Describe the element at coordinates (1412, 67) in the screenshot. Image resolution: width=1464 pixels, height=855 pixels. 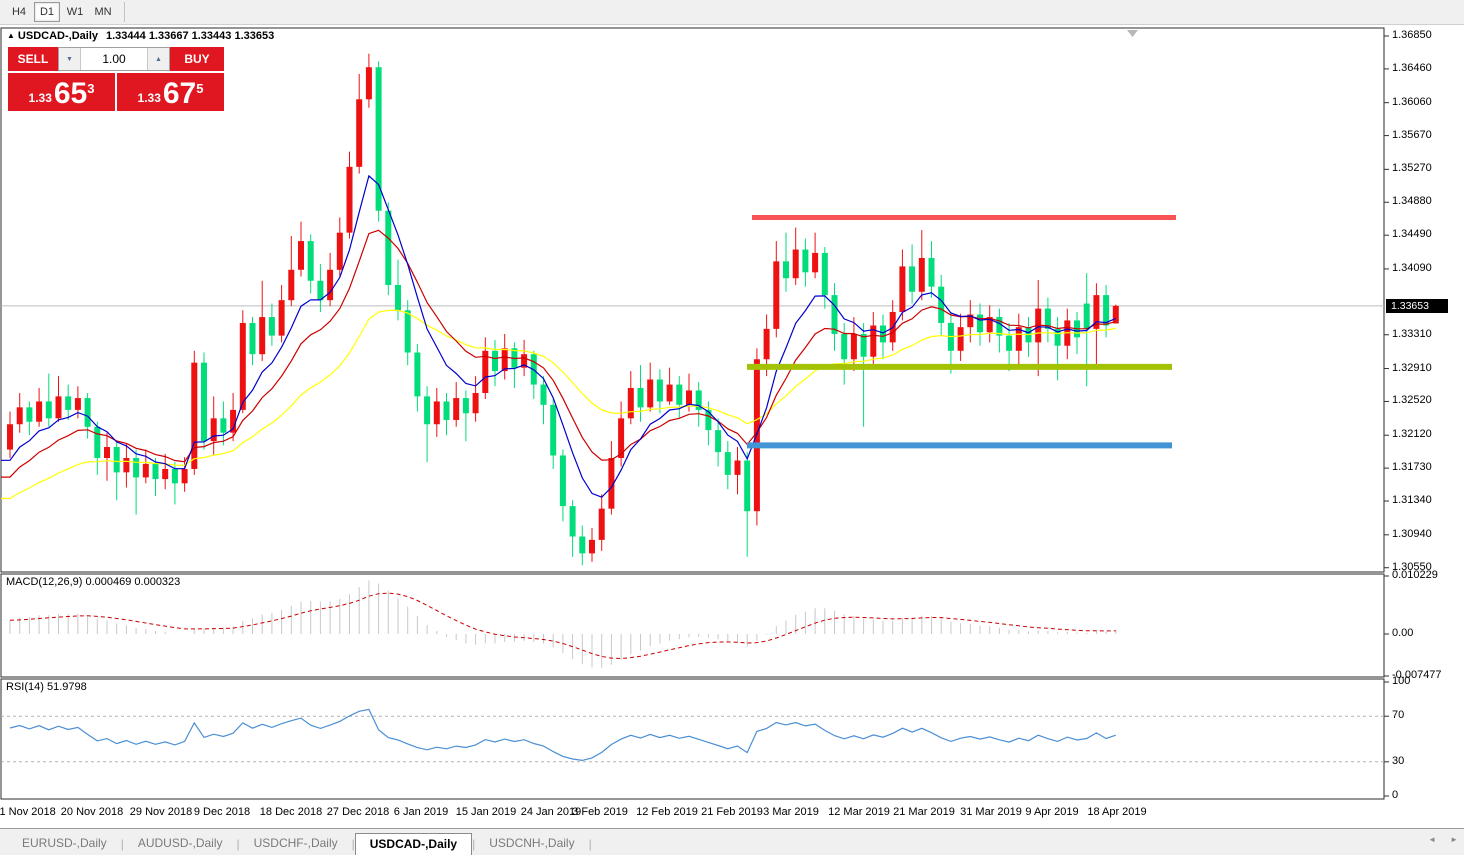
I see `price-axis-label: 1.36460` at that location.